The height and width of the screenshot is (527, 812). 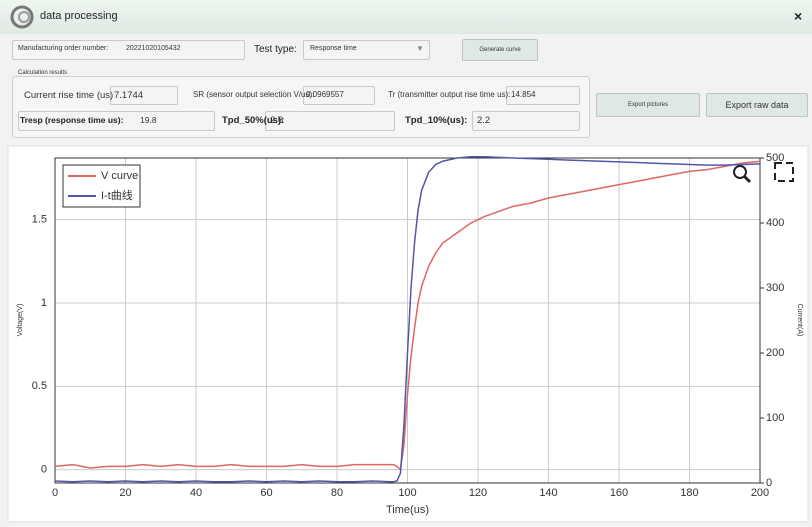 What do you see at coordinates (436, 120) in the screenshot?
I see `field-label: Tpd_10%(us):` at bounding box center [436, 120].